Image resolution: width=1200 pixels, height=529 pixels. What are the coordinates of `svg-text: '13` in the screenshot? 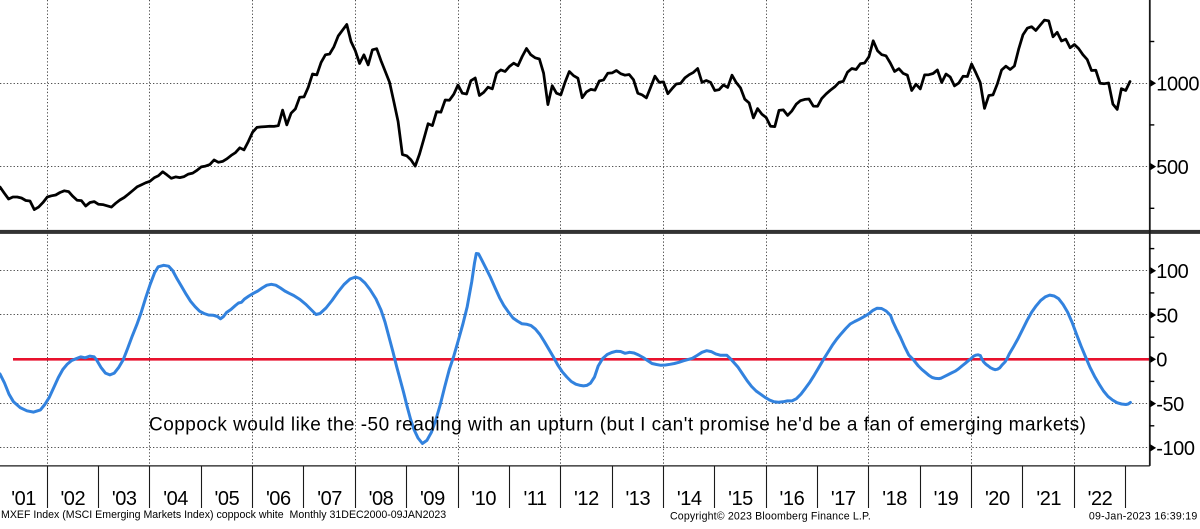 It's located at (637, 499).